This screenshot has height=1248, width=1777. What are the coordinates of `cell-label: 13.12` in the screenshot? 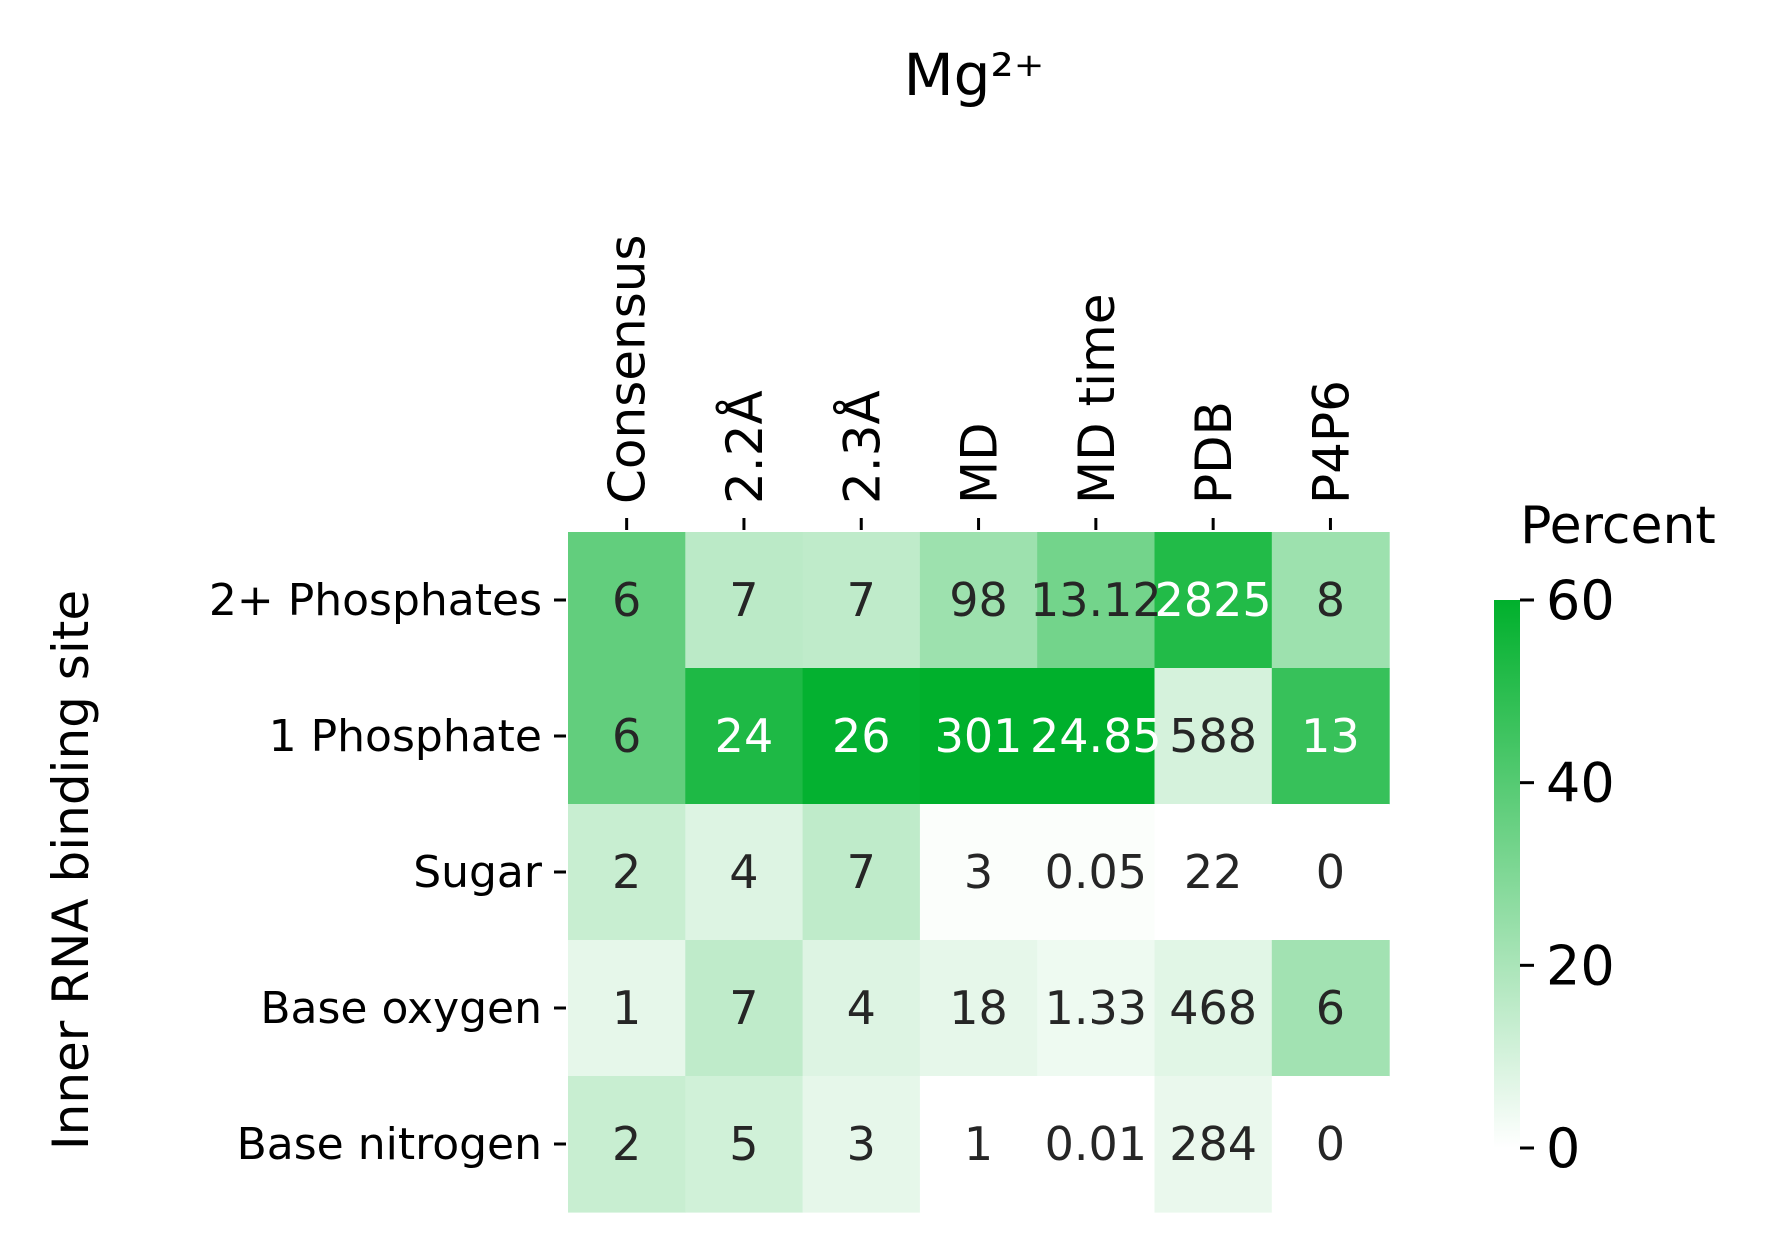 It's located at (1096, 600).